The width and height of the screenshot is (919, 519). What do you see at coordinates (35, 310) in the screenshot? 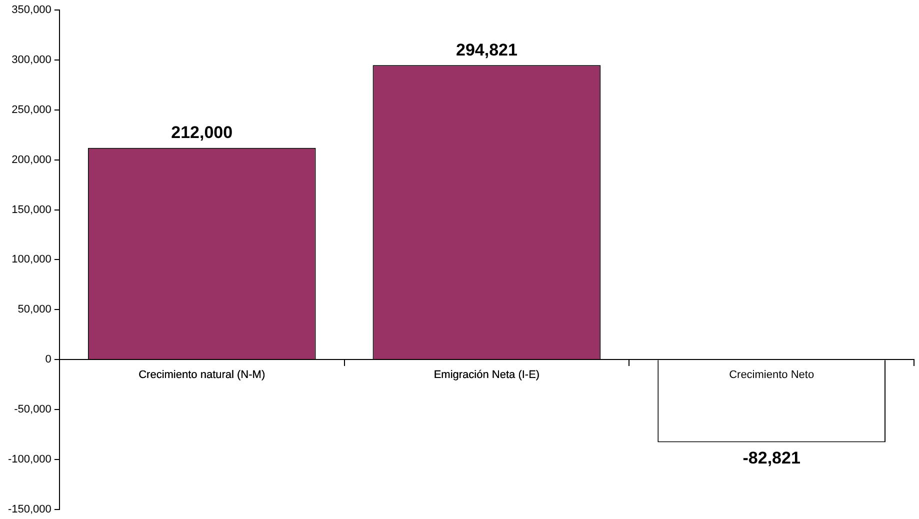
I see `y-tick-label: 50,000` at bounding box center [35, 310].